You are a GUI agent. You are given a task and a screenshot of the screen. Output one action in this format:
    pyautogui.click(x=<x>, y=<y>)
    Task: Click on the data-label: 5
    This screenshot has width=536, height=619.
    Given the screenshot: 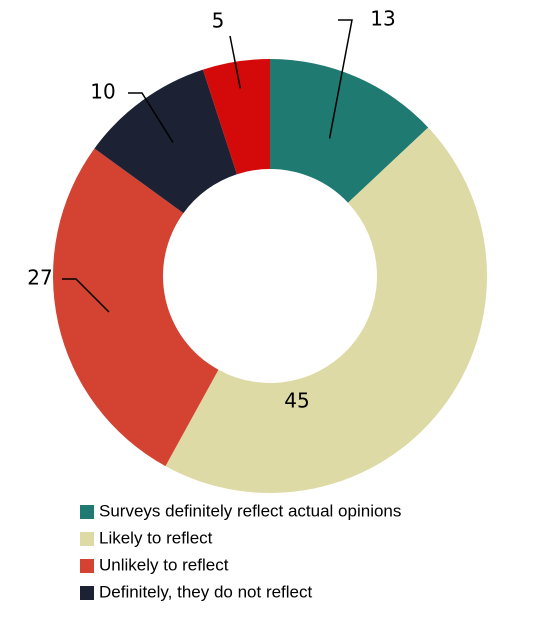 What is the action you would take?
    pyautogui.click(x=218, y=21)
    